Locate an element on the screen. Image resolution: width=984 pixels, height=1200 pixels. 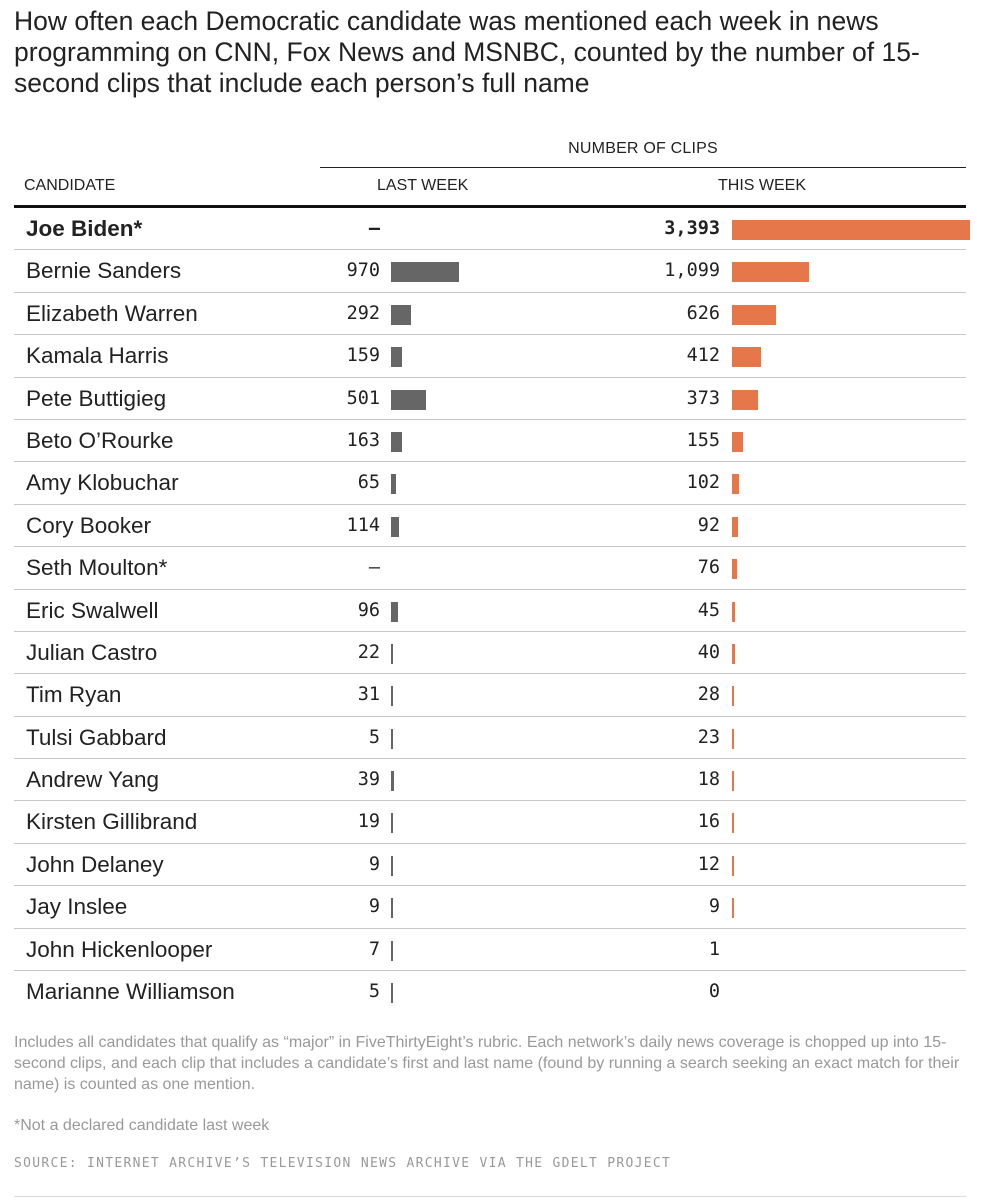
table-row: Kirsten Gillibrand 19 16 is located at coordinates (490, 822).